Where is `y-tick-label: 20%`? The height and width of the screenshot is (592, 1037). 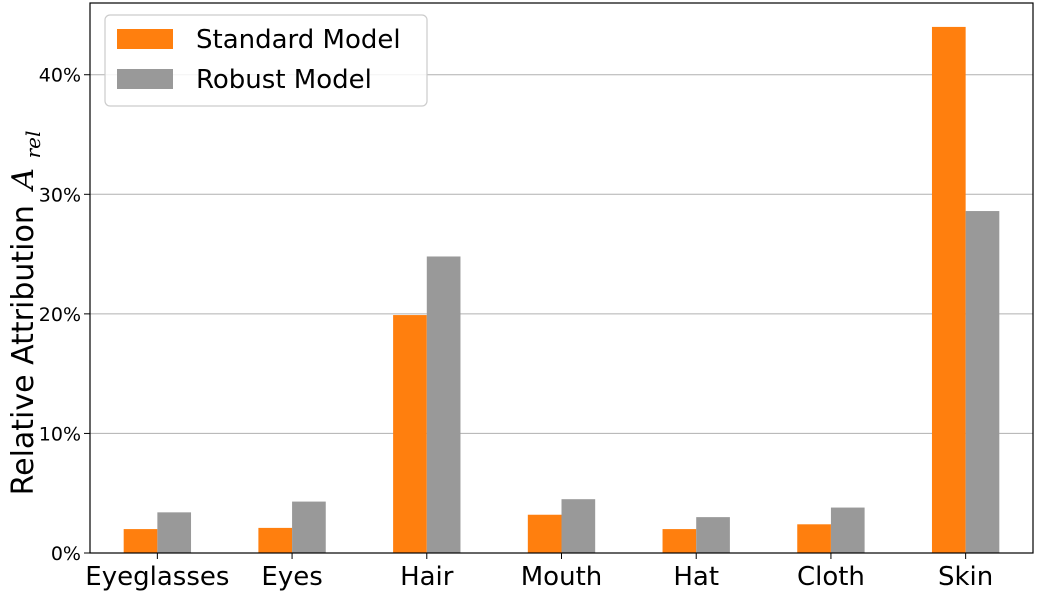 y-tick-label: 20% is located at coordinates (60, 315).